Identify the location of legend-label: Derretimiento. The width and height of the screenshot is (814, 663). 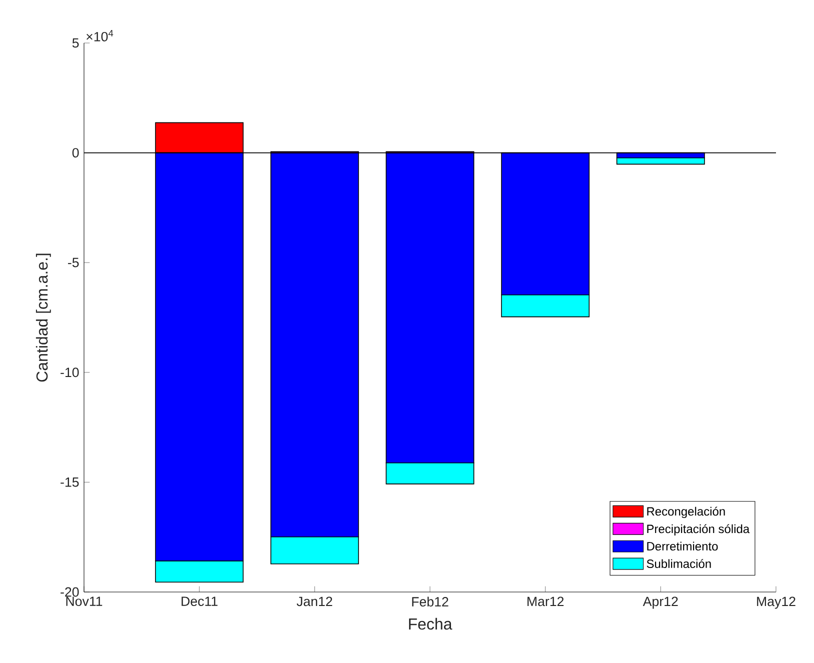
(682, 546).